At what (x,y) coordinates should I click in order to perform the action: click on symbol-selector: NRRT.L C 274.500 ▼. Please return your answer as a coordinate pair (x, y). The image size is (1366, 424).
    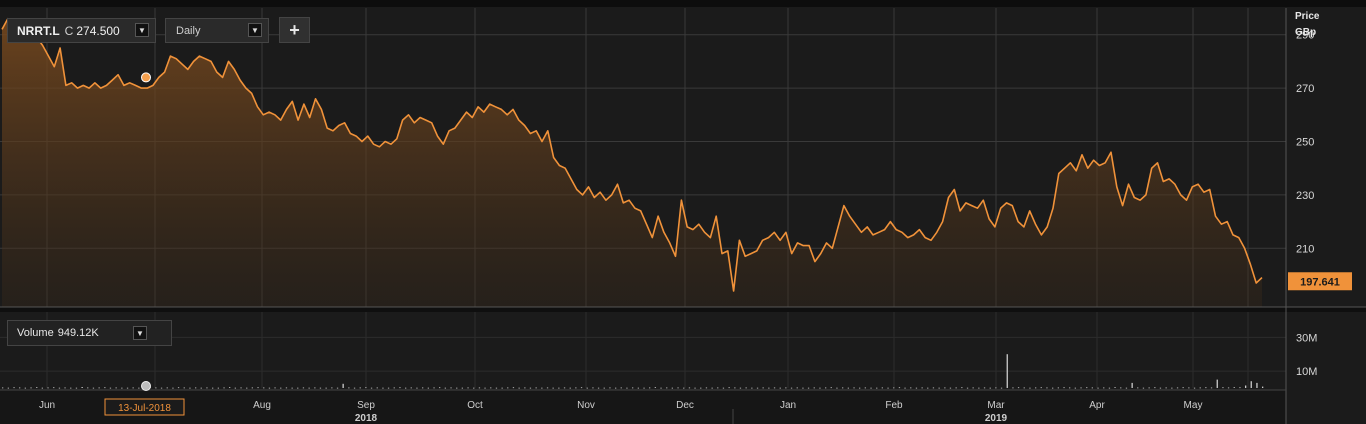
    Looking at the image, I should click on (81, 30).